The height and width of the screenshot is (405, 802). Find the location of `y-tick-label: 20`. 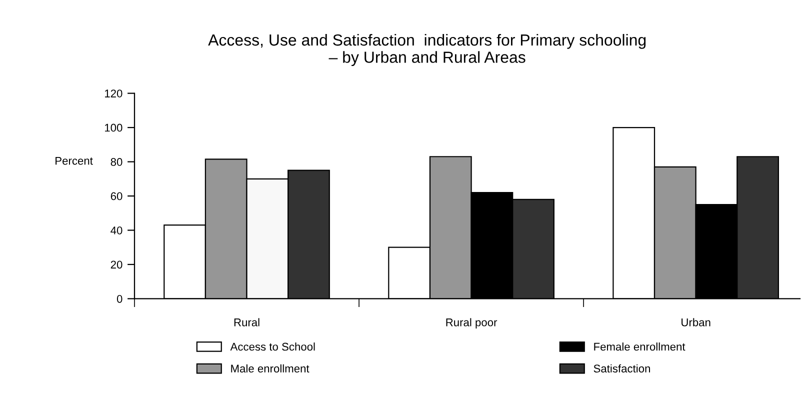

y-tick-label: 20 is located at coordinates (116, 264).